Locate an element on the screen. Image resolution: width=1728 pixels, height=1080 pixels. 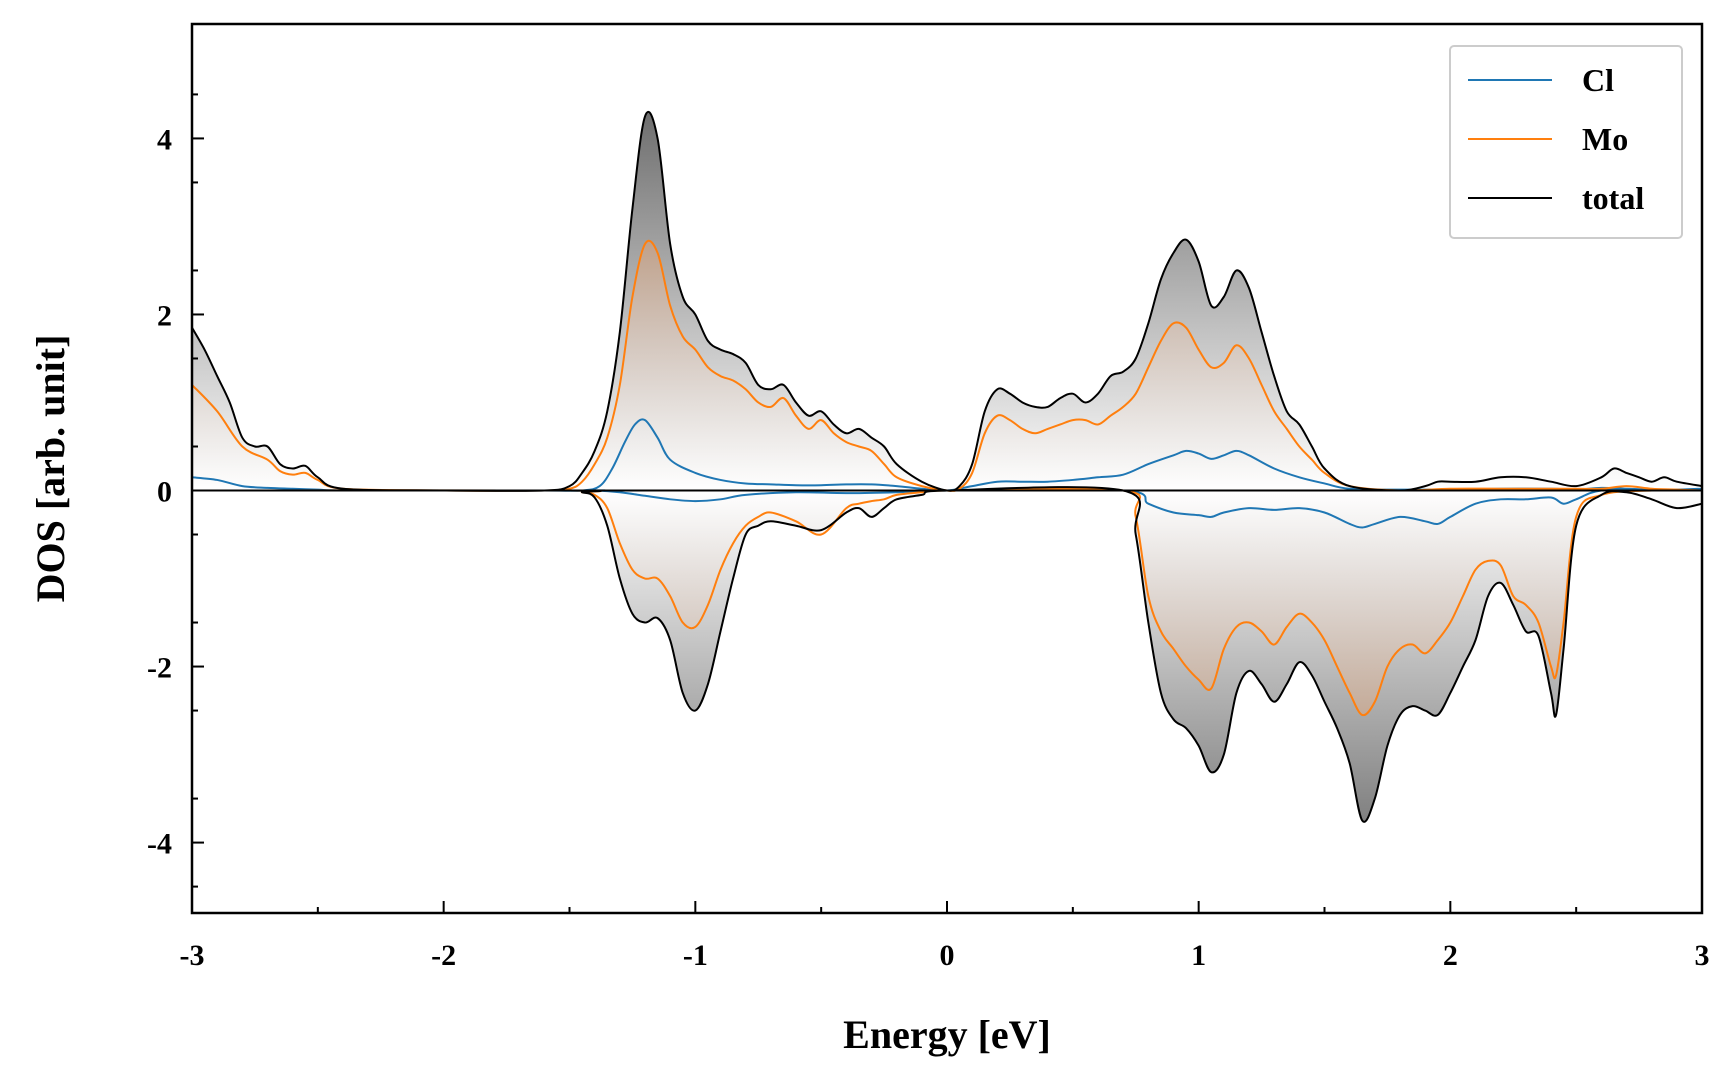
x-tick-label: 0 is located at coordinates (947, 955).